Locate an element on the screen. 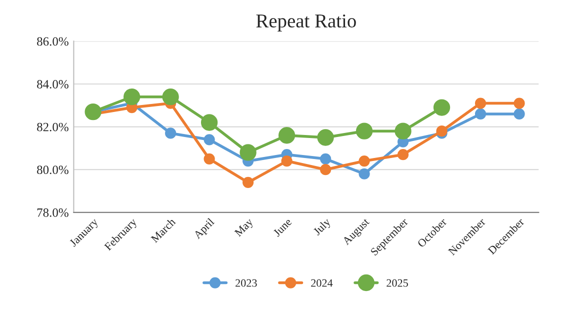 This screenshot has width=567, height=317. legend-label: 2023 is located at coordinates (246, 283).